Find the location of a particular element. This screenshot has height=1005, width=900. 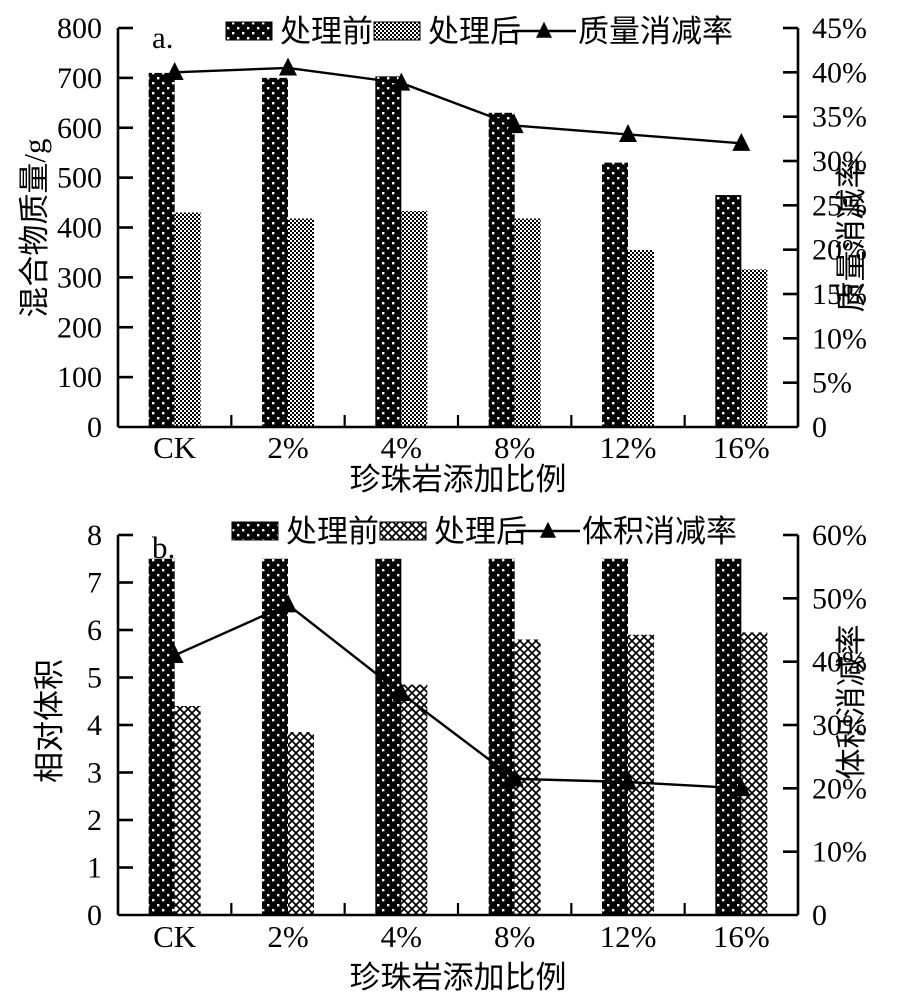

y-left-tick: 4 is located at coordinates (94, 725).